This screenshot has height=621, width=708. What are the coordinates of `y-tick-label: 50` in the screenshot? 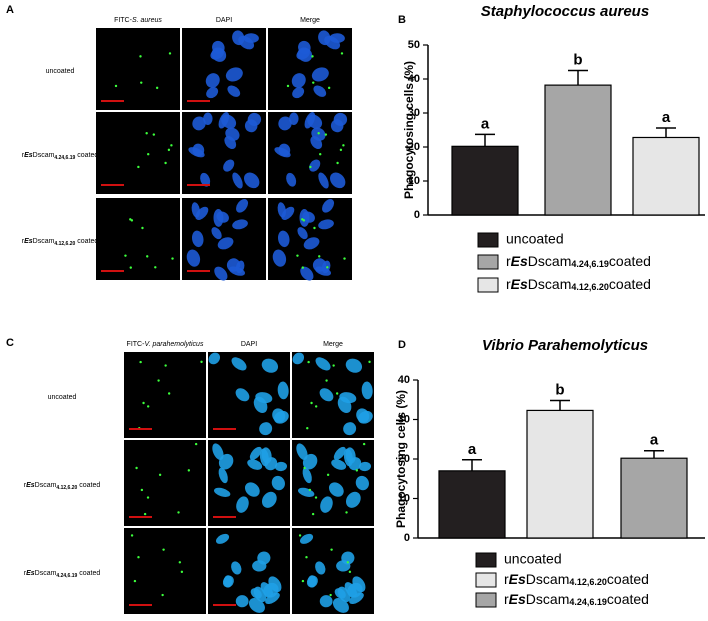 It's located at (414, 45).